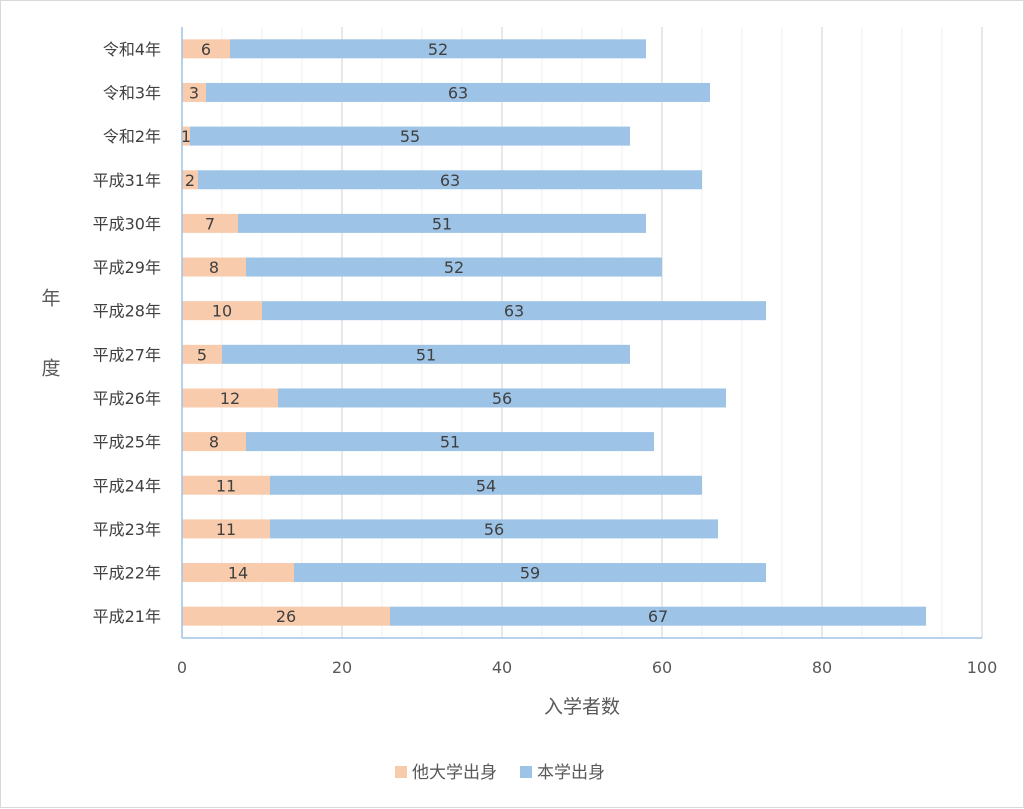 The height and width of the screenshot is (809, 1024). Describe the element at coordinates (982, 667) in the screenshot. I see `x-tick-label: 100` at that location.